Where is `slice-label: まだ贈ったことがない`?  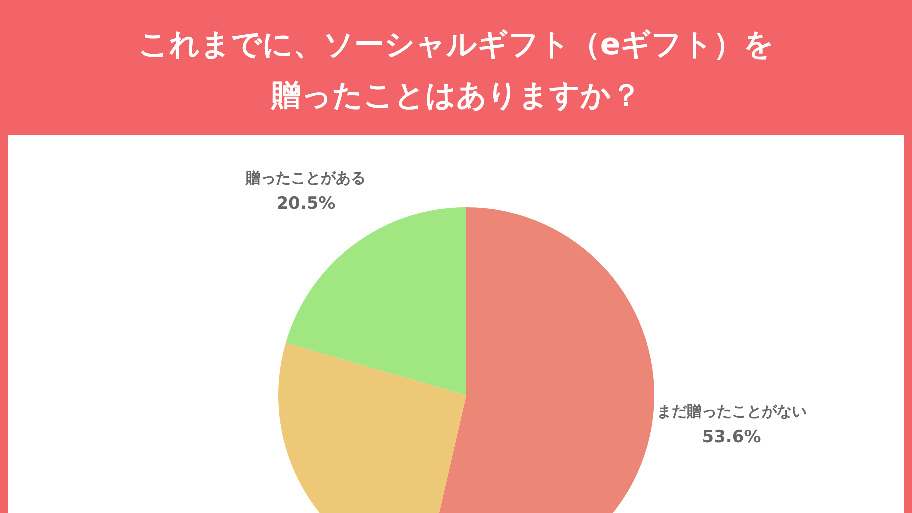 slice-label: まだ贈ったことがない is located at coordinates (731, 411).